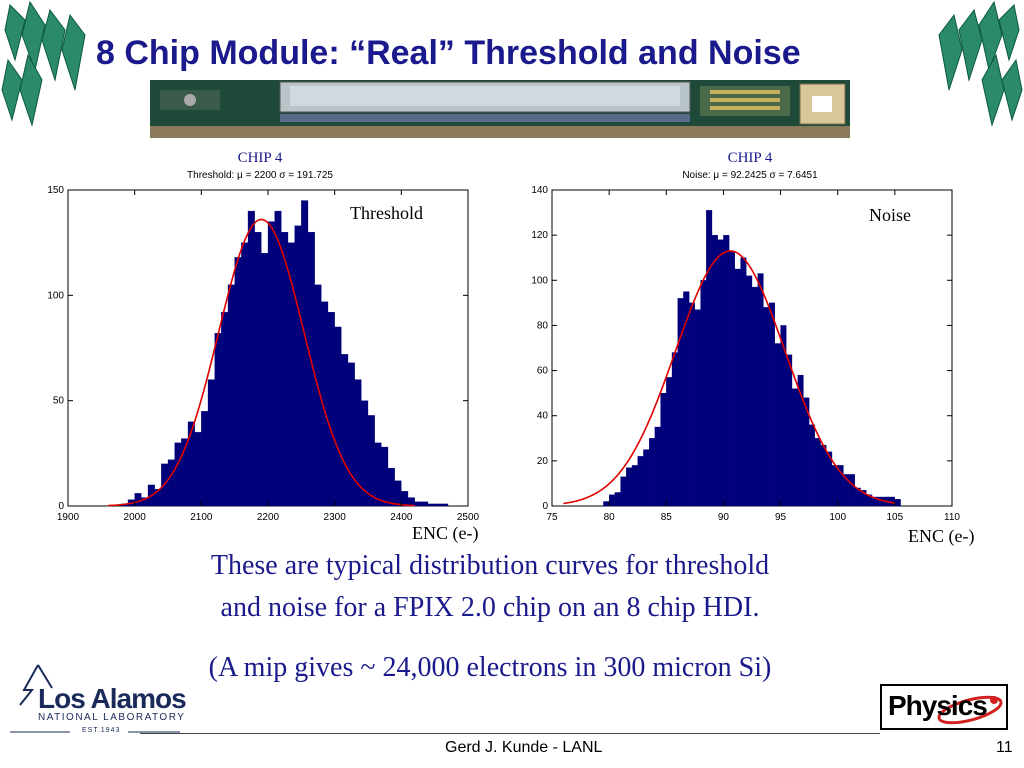 This screenshot has width=1024, height=768. I want to click on gaussian-fit-line, so click(261, 362).